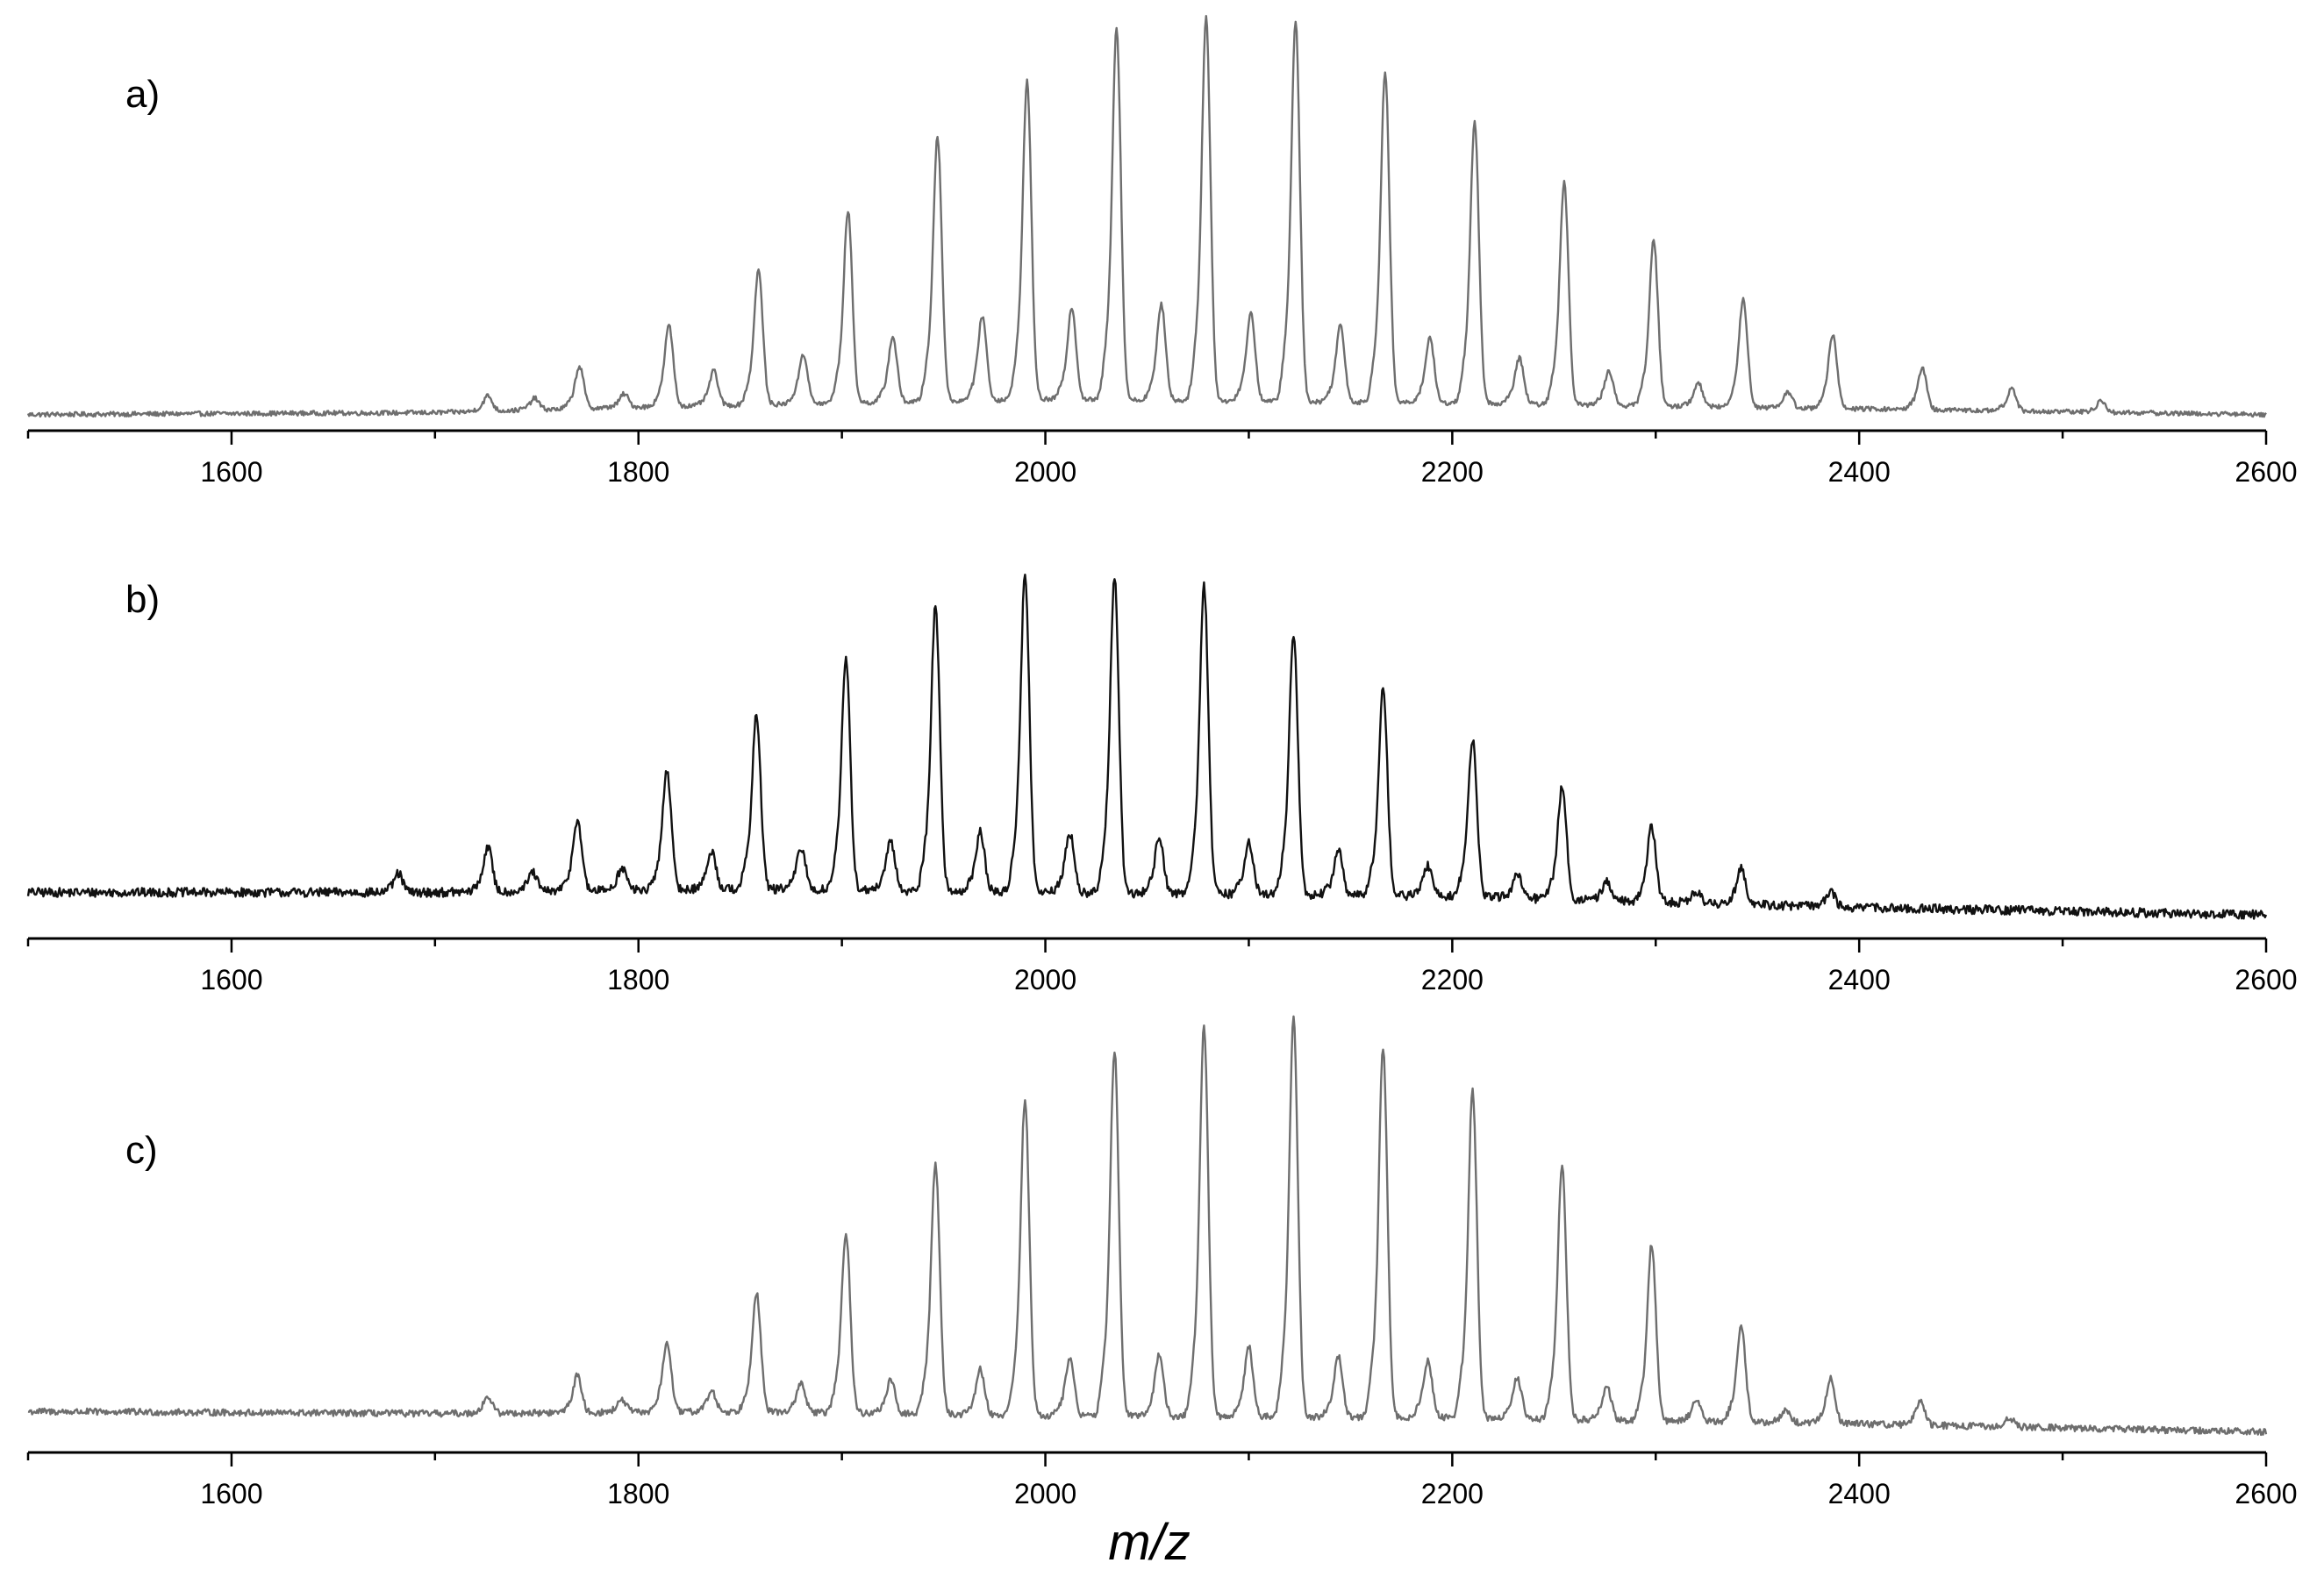  Describe the element at coordinates (141, 1150) in the screenshot. I see `panel-label: c)` at that location.